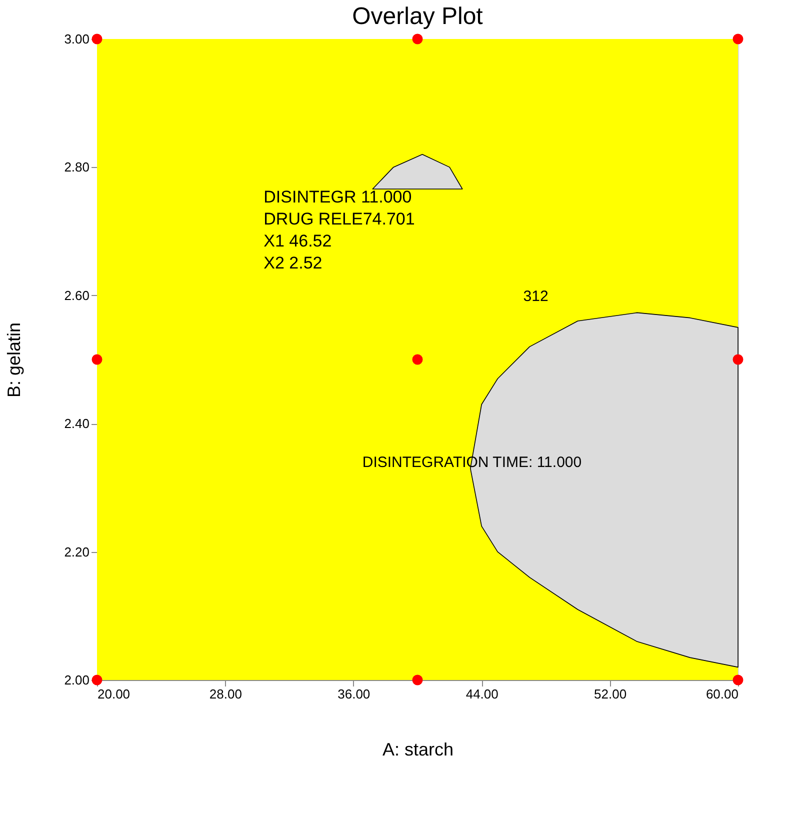 This screenshot has width=810, height=836. Describe the element at coordinates (610, 694) in the screenshot. I see `x-tick-label: 52.00` at that location.